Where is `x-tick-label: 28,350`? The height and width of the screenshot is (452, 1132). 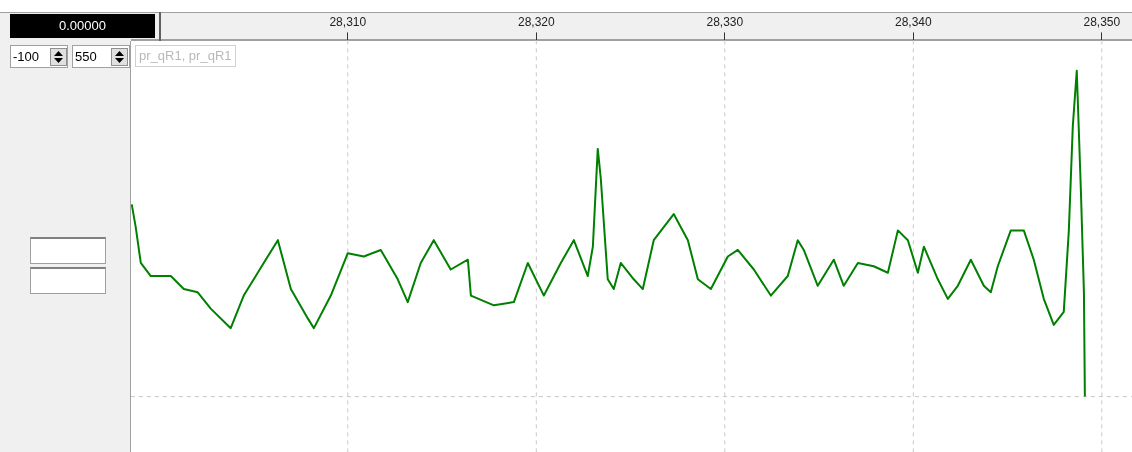
x-tick-label: 28,350 is located at coordinates (1102, 21).